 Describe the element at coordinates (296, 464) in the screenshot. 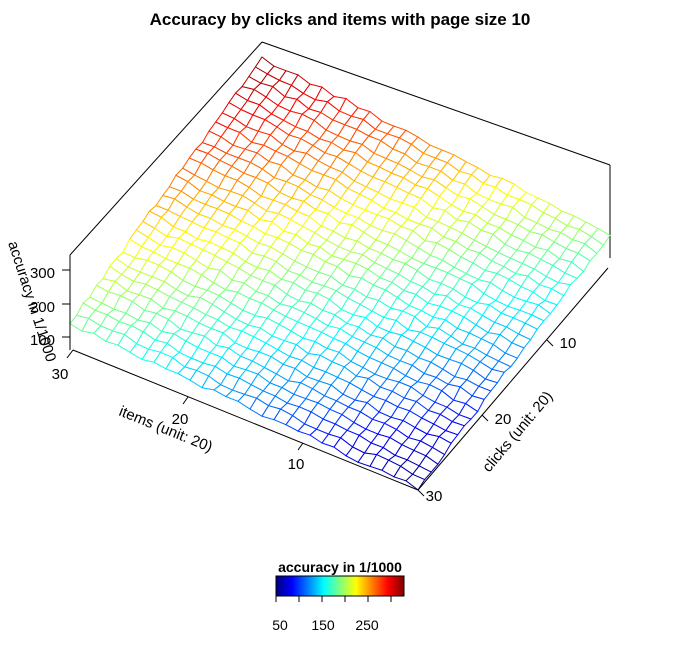

I see `items-tick-label-10: 10` at that location.